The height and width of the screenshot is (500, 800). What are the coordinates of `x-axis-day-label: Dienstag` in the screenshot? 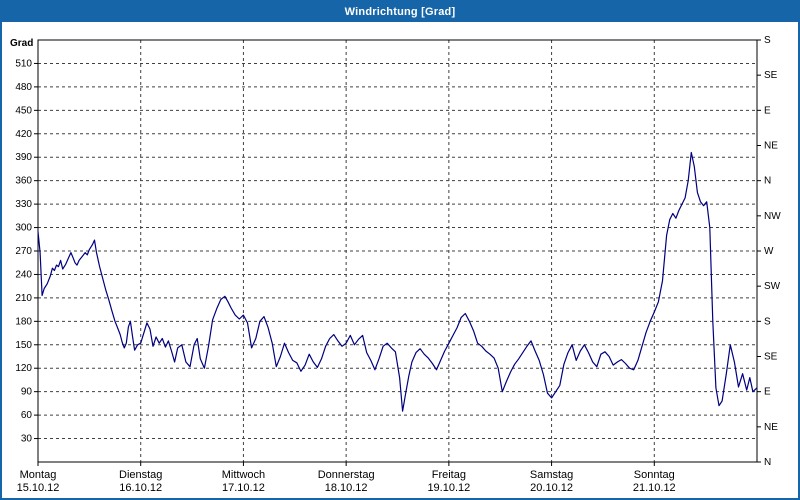 It's located at (140, 475).